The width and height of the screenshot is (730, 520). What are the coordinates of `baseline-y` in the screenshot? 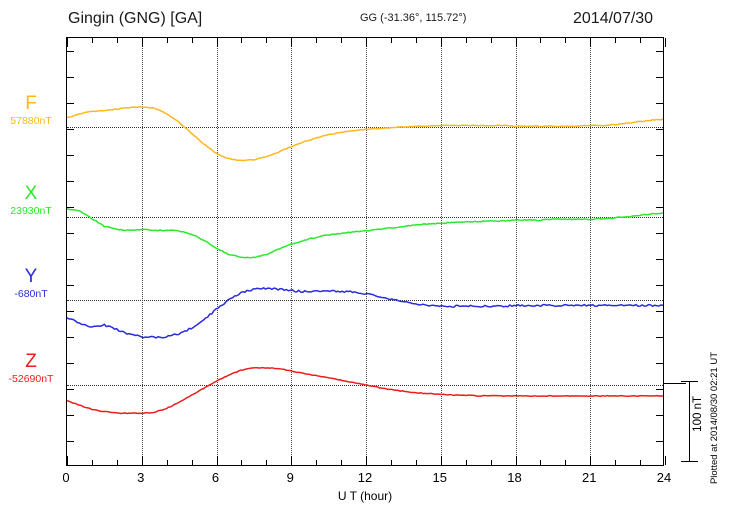 It's located at (365, 300).